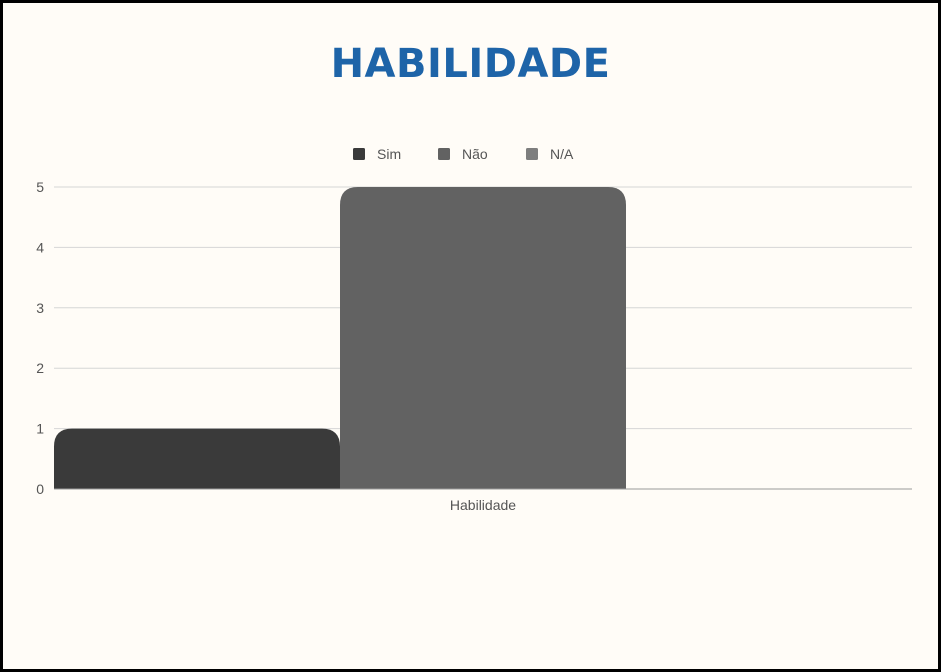 This screenshot has width=941, height=672. I want to click on y-tick-label: 0, so click(40, 489).